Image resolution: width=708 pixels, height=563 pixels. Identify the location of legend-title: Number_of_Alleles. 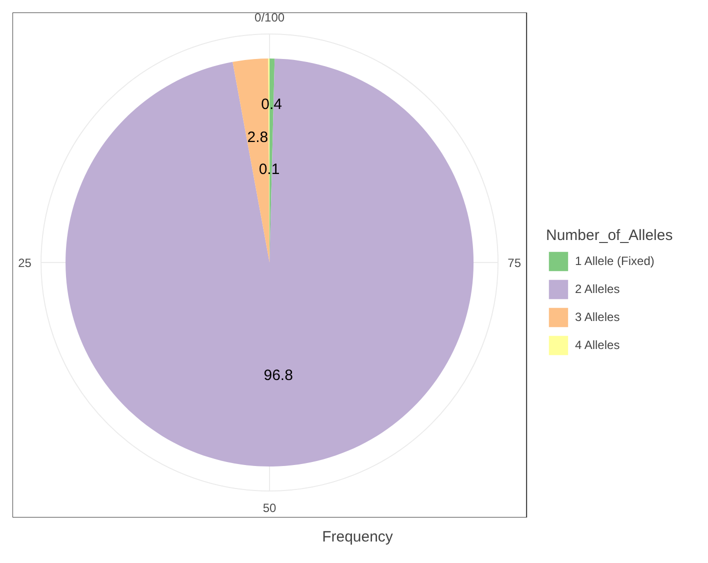
(609, 235).